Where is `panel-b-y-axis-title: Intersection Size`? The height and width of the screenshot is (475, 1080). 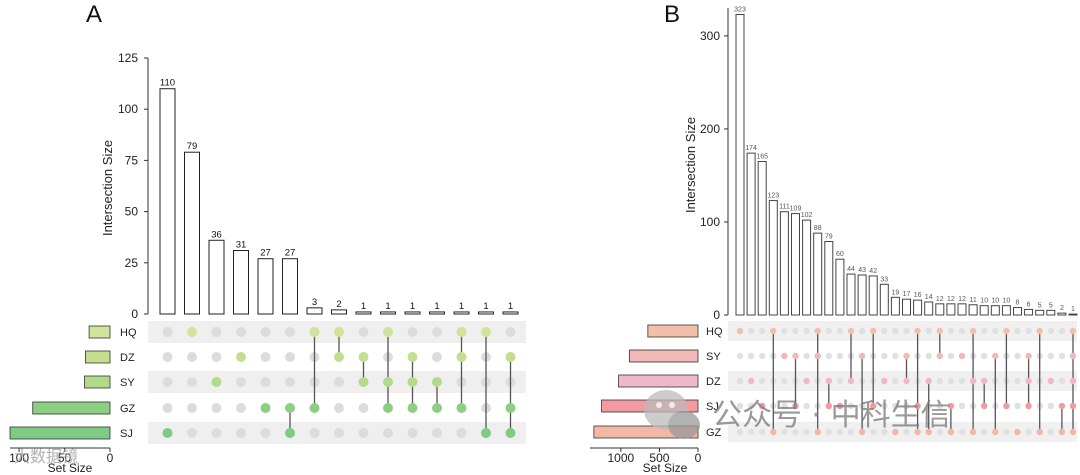 panel-b-y-axis-title: Intersection Size is located at coordinates (690, 165).